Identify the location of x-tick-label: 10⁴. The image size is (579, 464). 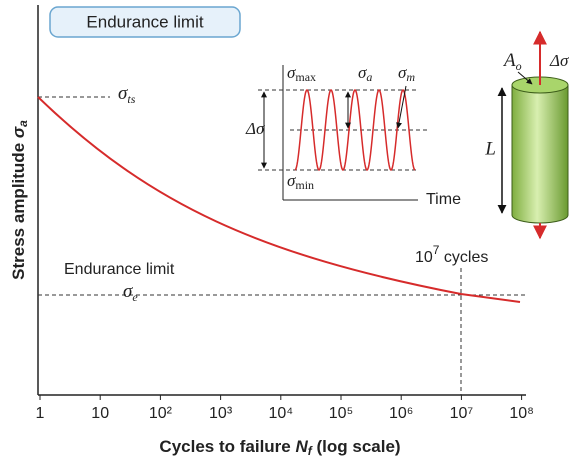
(280, 413).